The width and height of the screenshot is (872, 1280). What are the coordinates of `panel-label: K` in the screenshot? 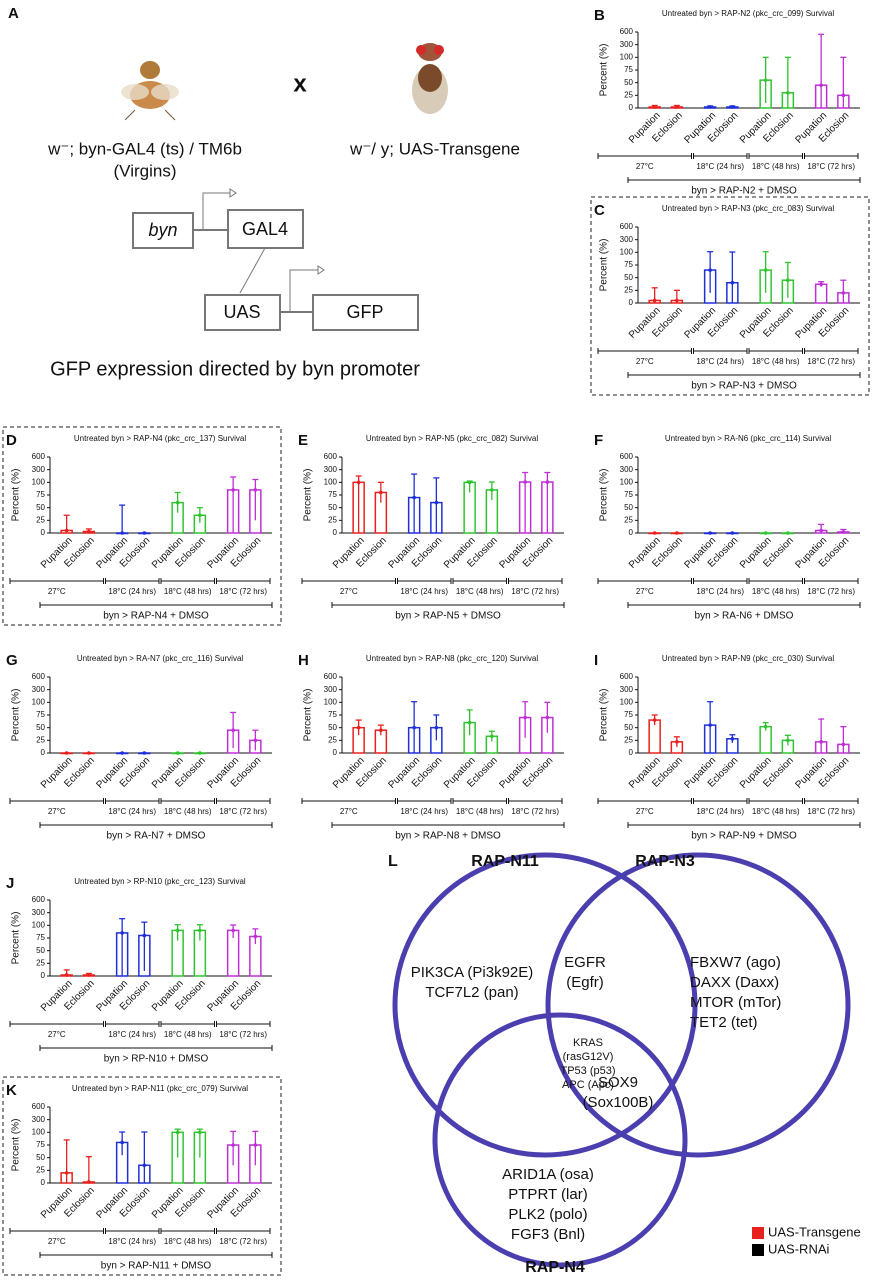 It's located at (11, 1090).